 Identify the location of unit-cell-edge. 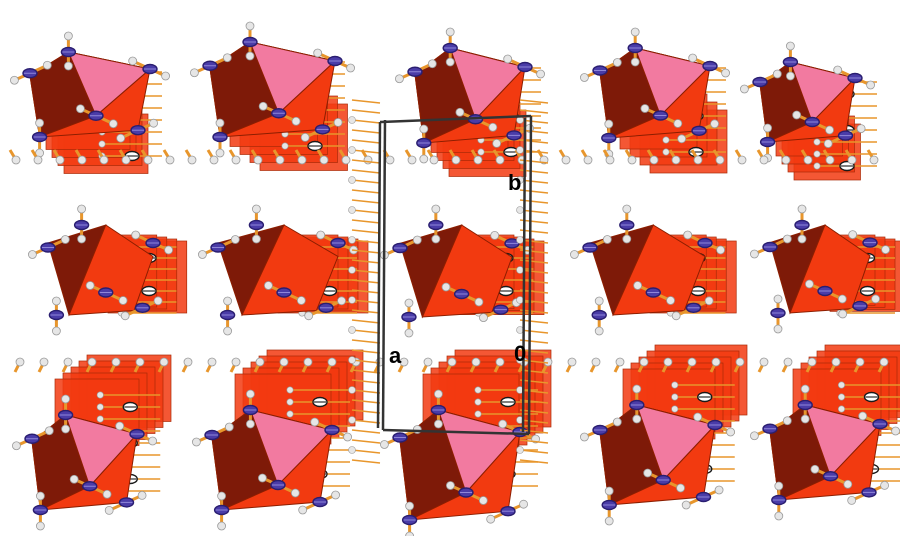
(524, 275).